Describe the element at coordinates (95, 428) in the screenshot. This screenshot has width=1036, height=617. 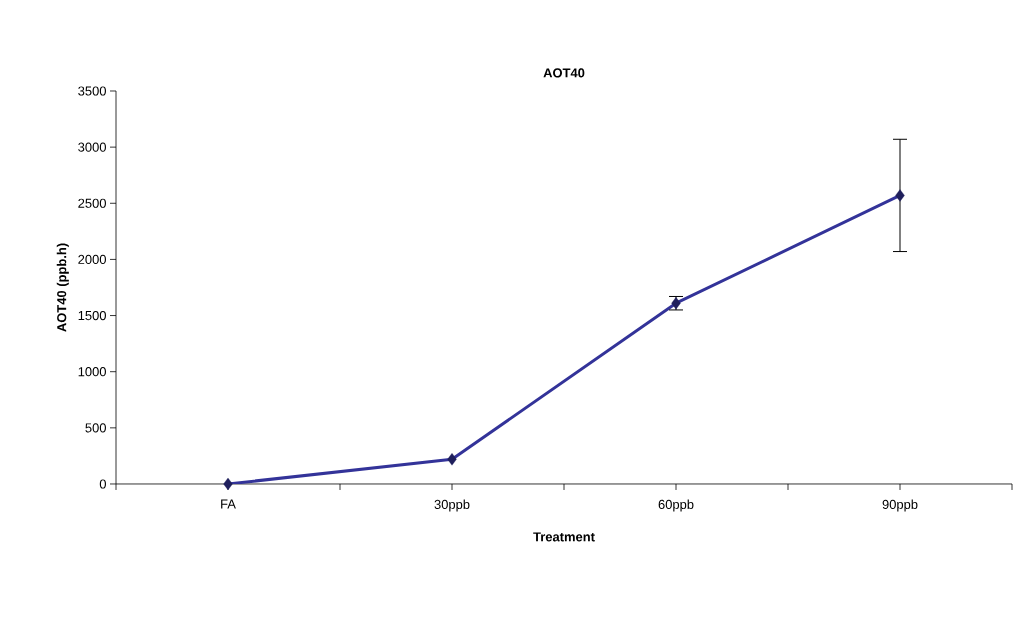
I see `y-tick-label: 500` at that location.